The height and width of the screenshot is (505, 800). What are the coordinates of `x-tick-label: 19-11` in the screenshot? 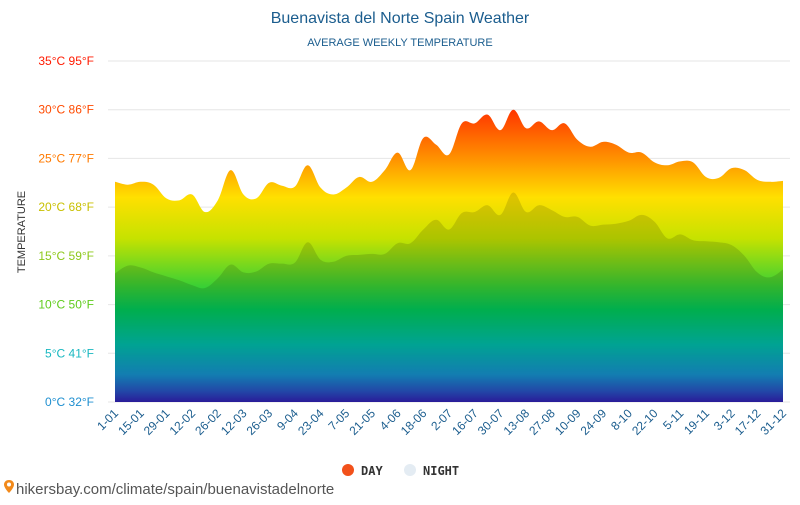 It's located at (696, 421).